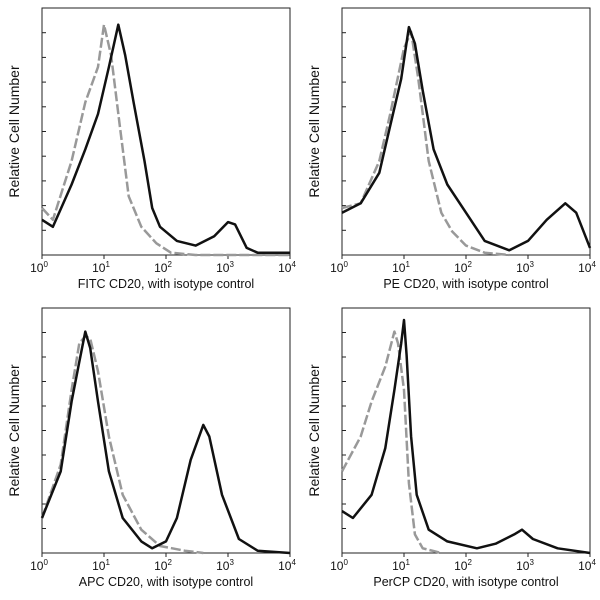  I want to click on x-axis-label: APC CD20, with isotype control, so click(166, 582).